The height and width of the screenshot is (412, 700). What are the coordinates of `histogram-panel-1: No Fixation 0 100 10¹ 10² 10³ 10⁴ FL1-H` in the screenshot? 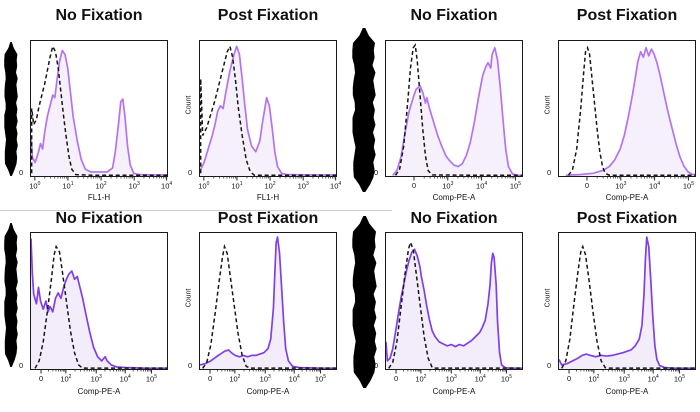 It's located at (87, 103).